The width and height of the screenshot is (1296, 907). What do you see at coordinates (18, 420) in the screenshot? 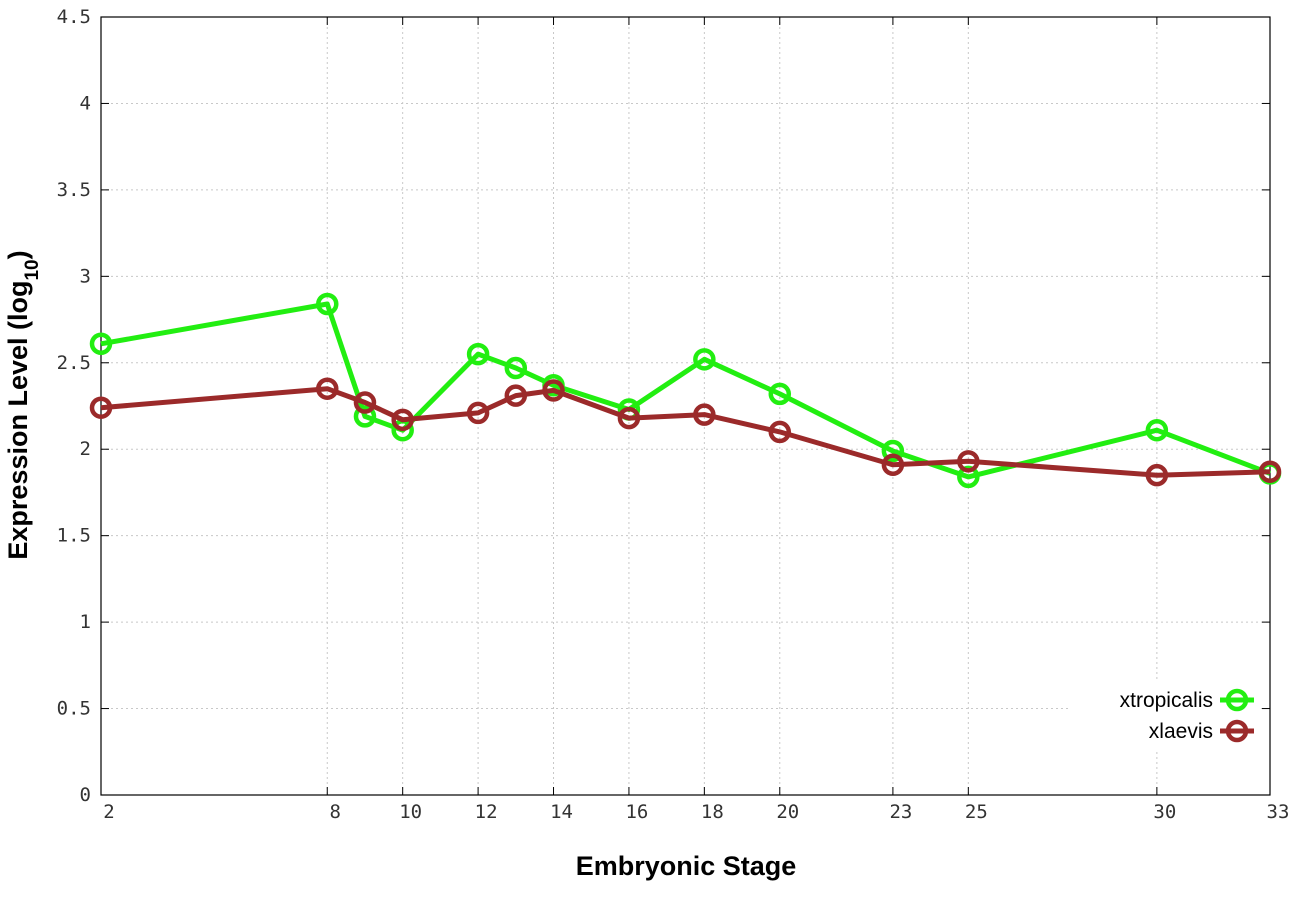
I see `y-axis-title-main: Expression Level (log` at bounding box center [18, 420].